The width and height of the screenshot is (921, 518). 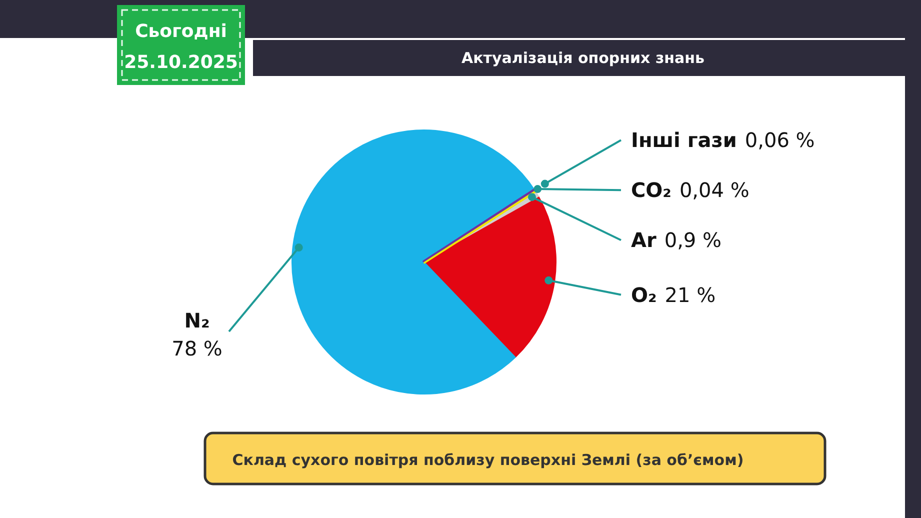 What do you see at coordinates (197, 320) in the screenshot?
I see `slice-label: N₂` at bounding box center [197, 320].